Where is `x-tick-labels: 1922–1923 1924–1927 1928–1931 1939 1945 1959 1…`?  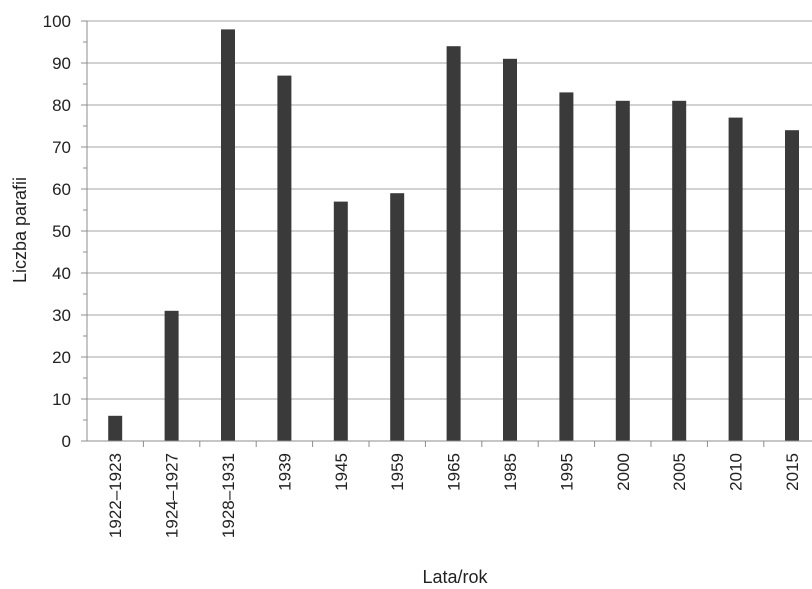
x-tick-labels: 1922–1923 1924–1927 1928–1931 1939 1945 1959 1… is located at coordinates (454, 495).